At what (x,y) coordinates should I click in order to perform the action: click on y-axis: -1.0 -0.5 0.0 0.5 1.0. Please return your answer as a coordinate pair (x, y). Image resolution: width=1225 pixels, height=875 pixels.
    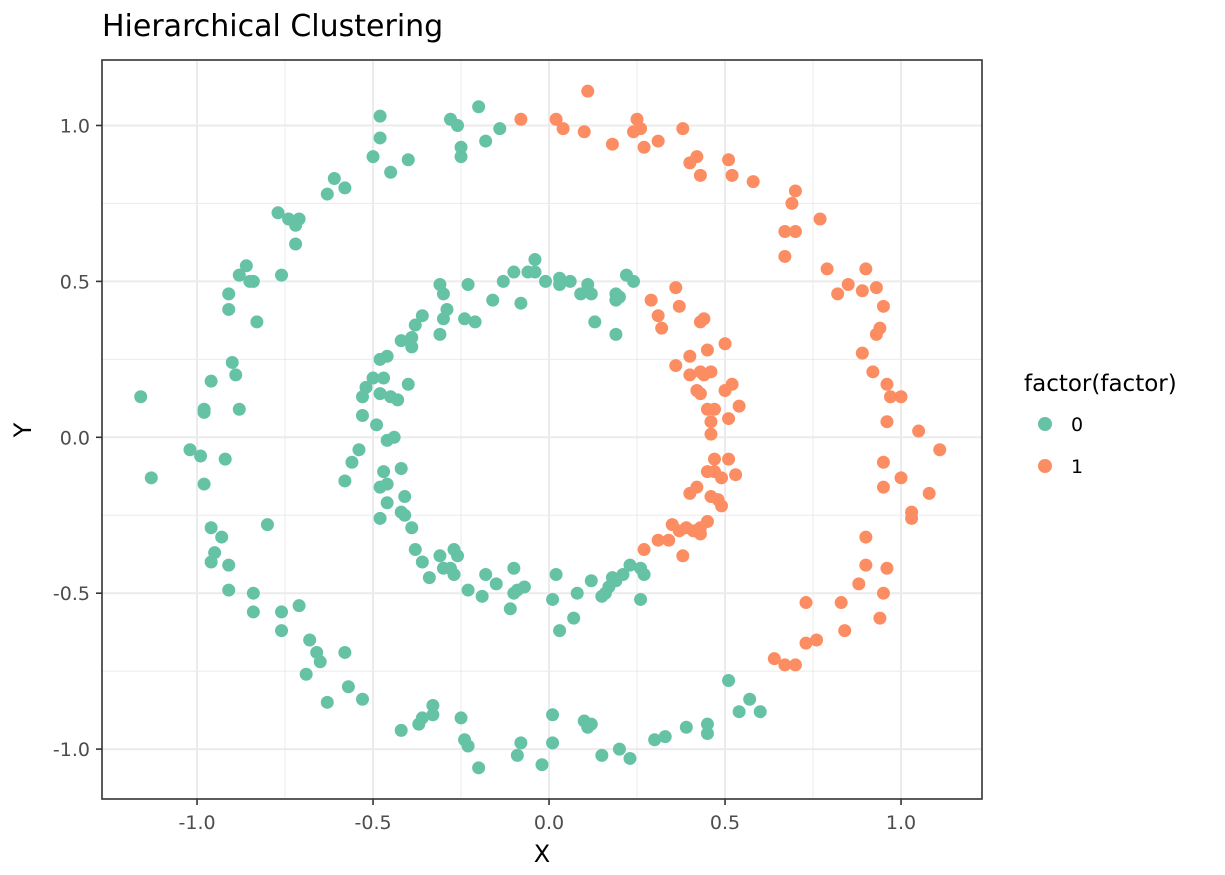
    Looking at the image, I should click on (77, 438).